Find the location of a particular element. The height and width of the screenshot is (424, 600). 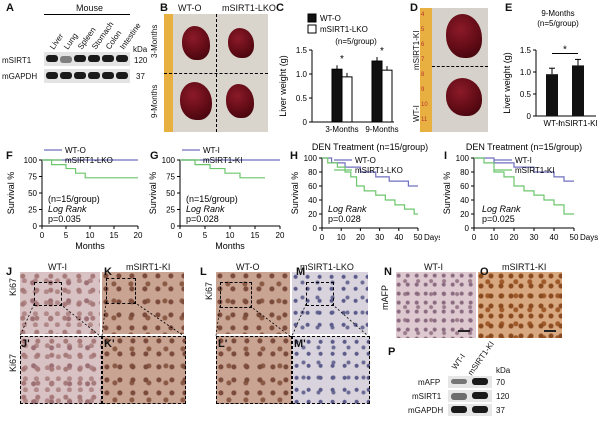

panel-label-a: A is located at coordinates (10, 8).